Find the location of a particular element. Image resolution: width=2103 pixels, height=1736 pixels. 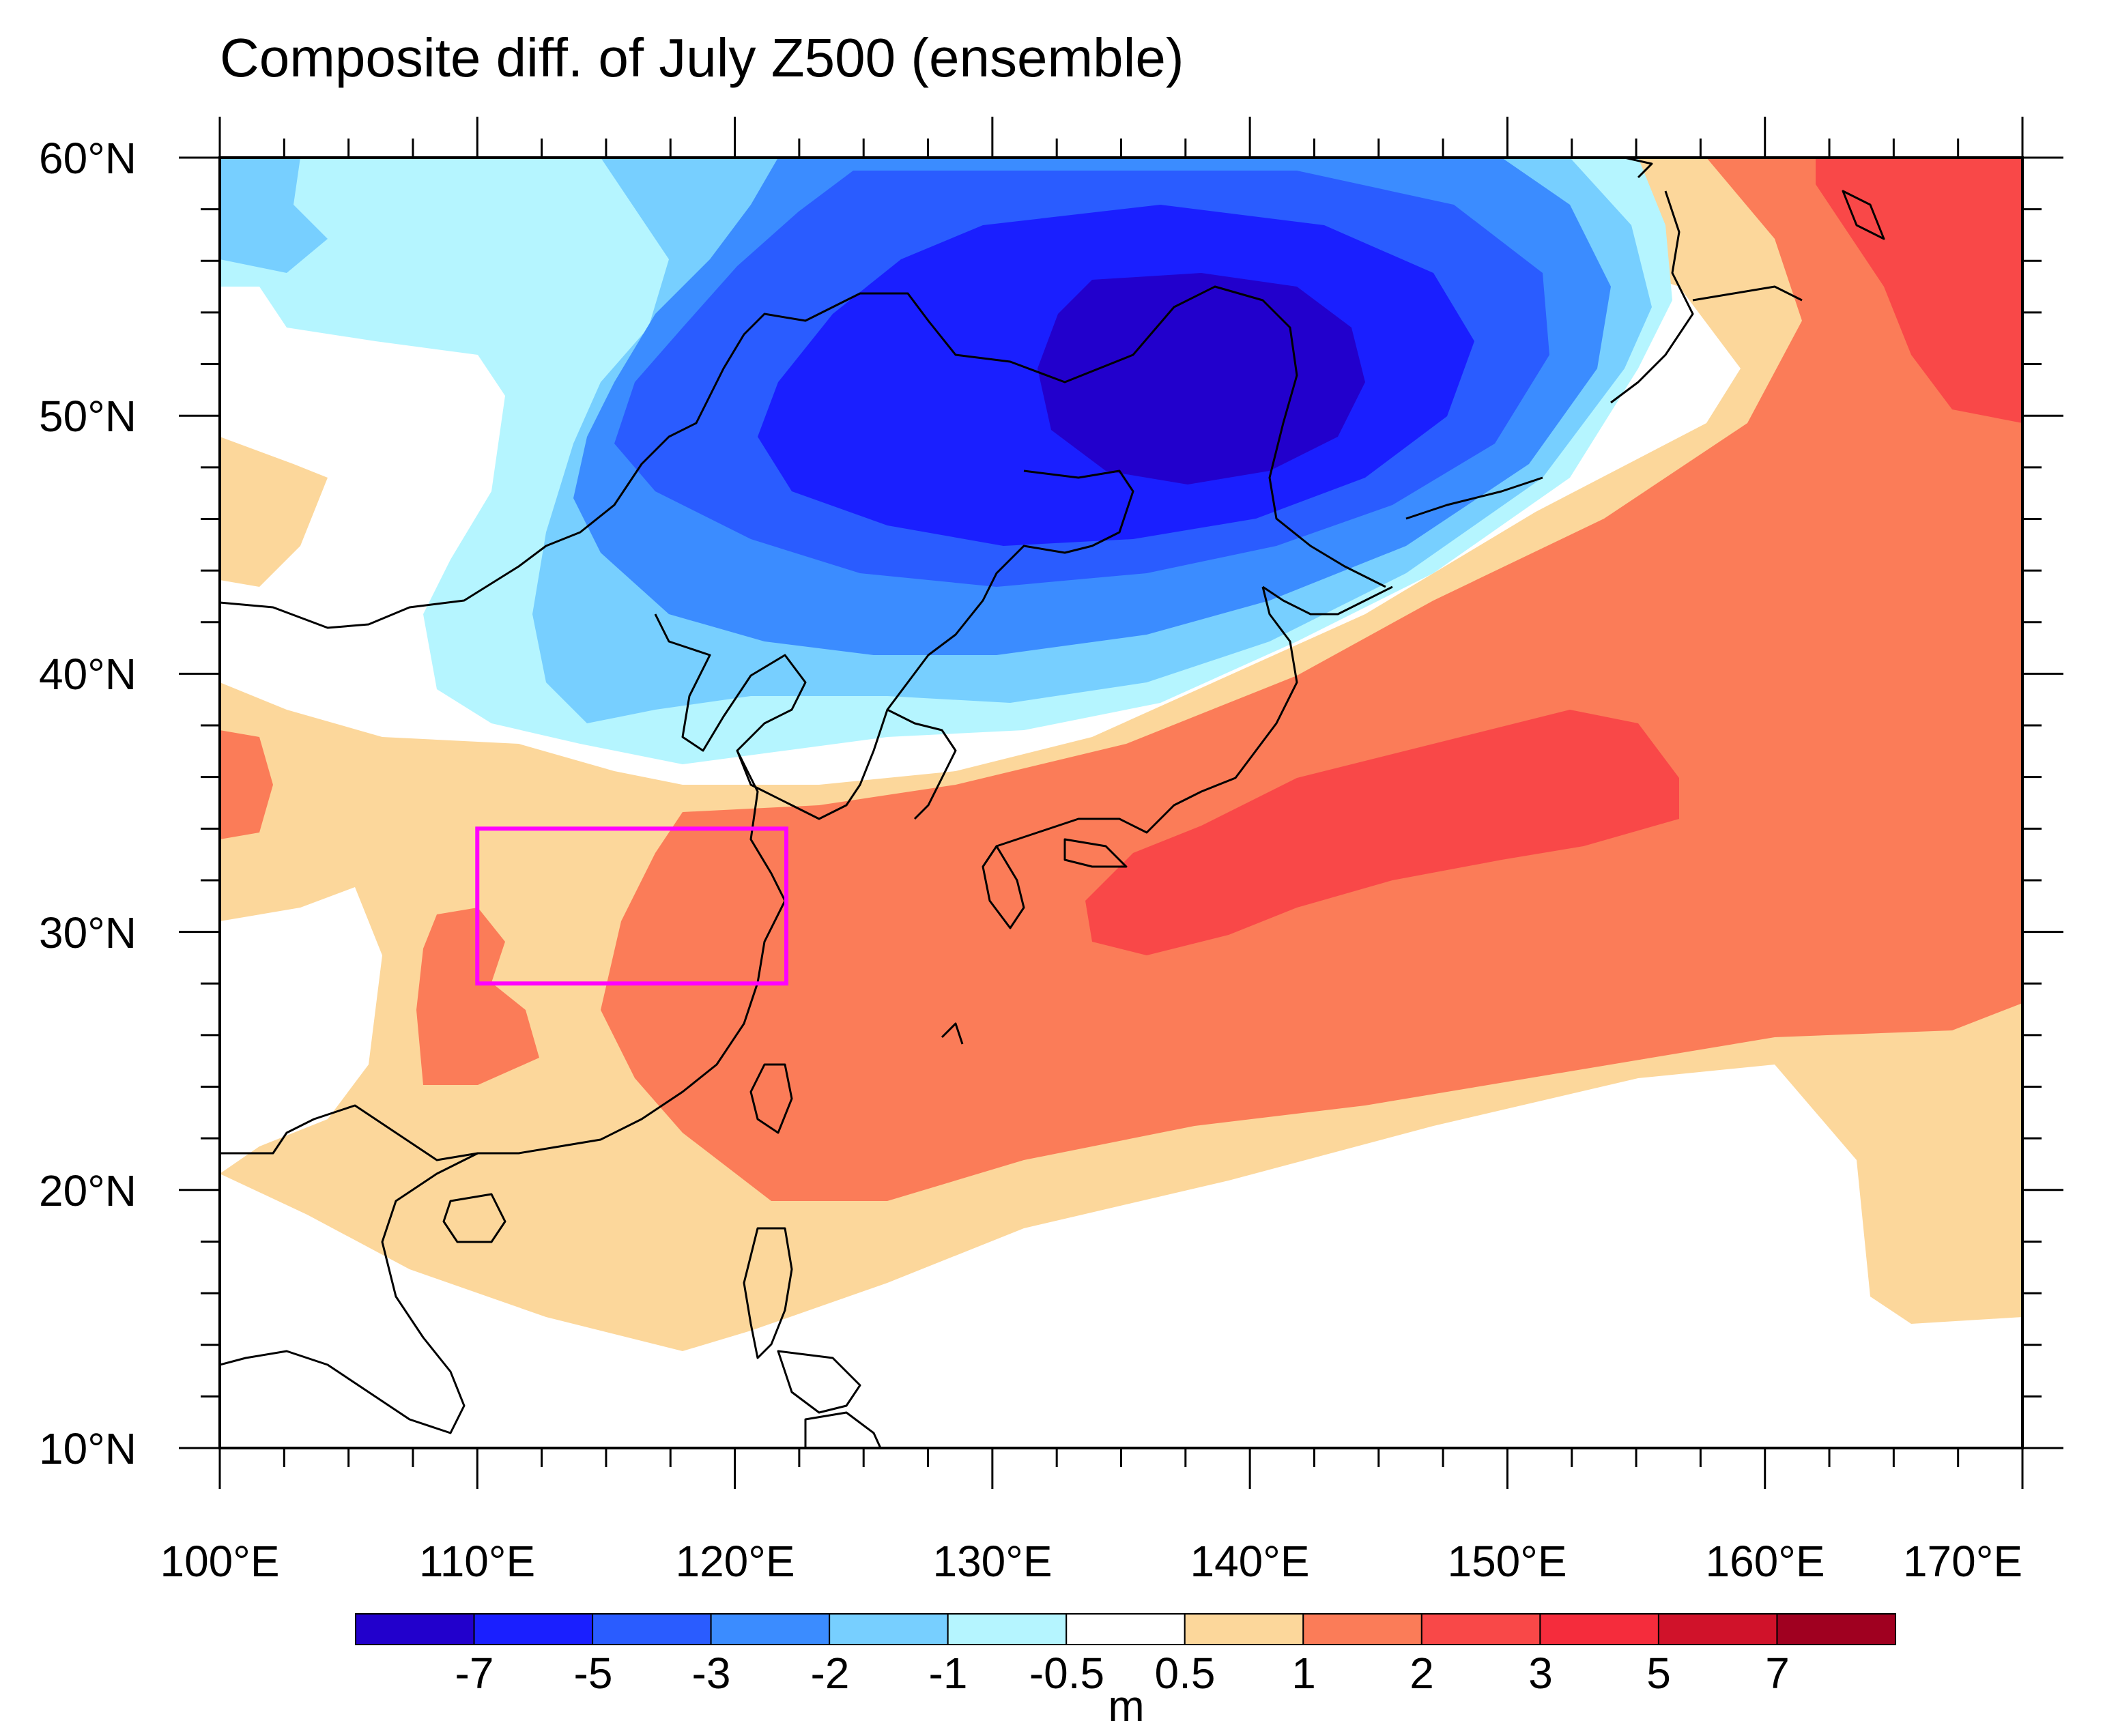

contour-level-neg1 is located at coordinates (274, 215).